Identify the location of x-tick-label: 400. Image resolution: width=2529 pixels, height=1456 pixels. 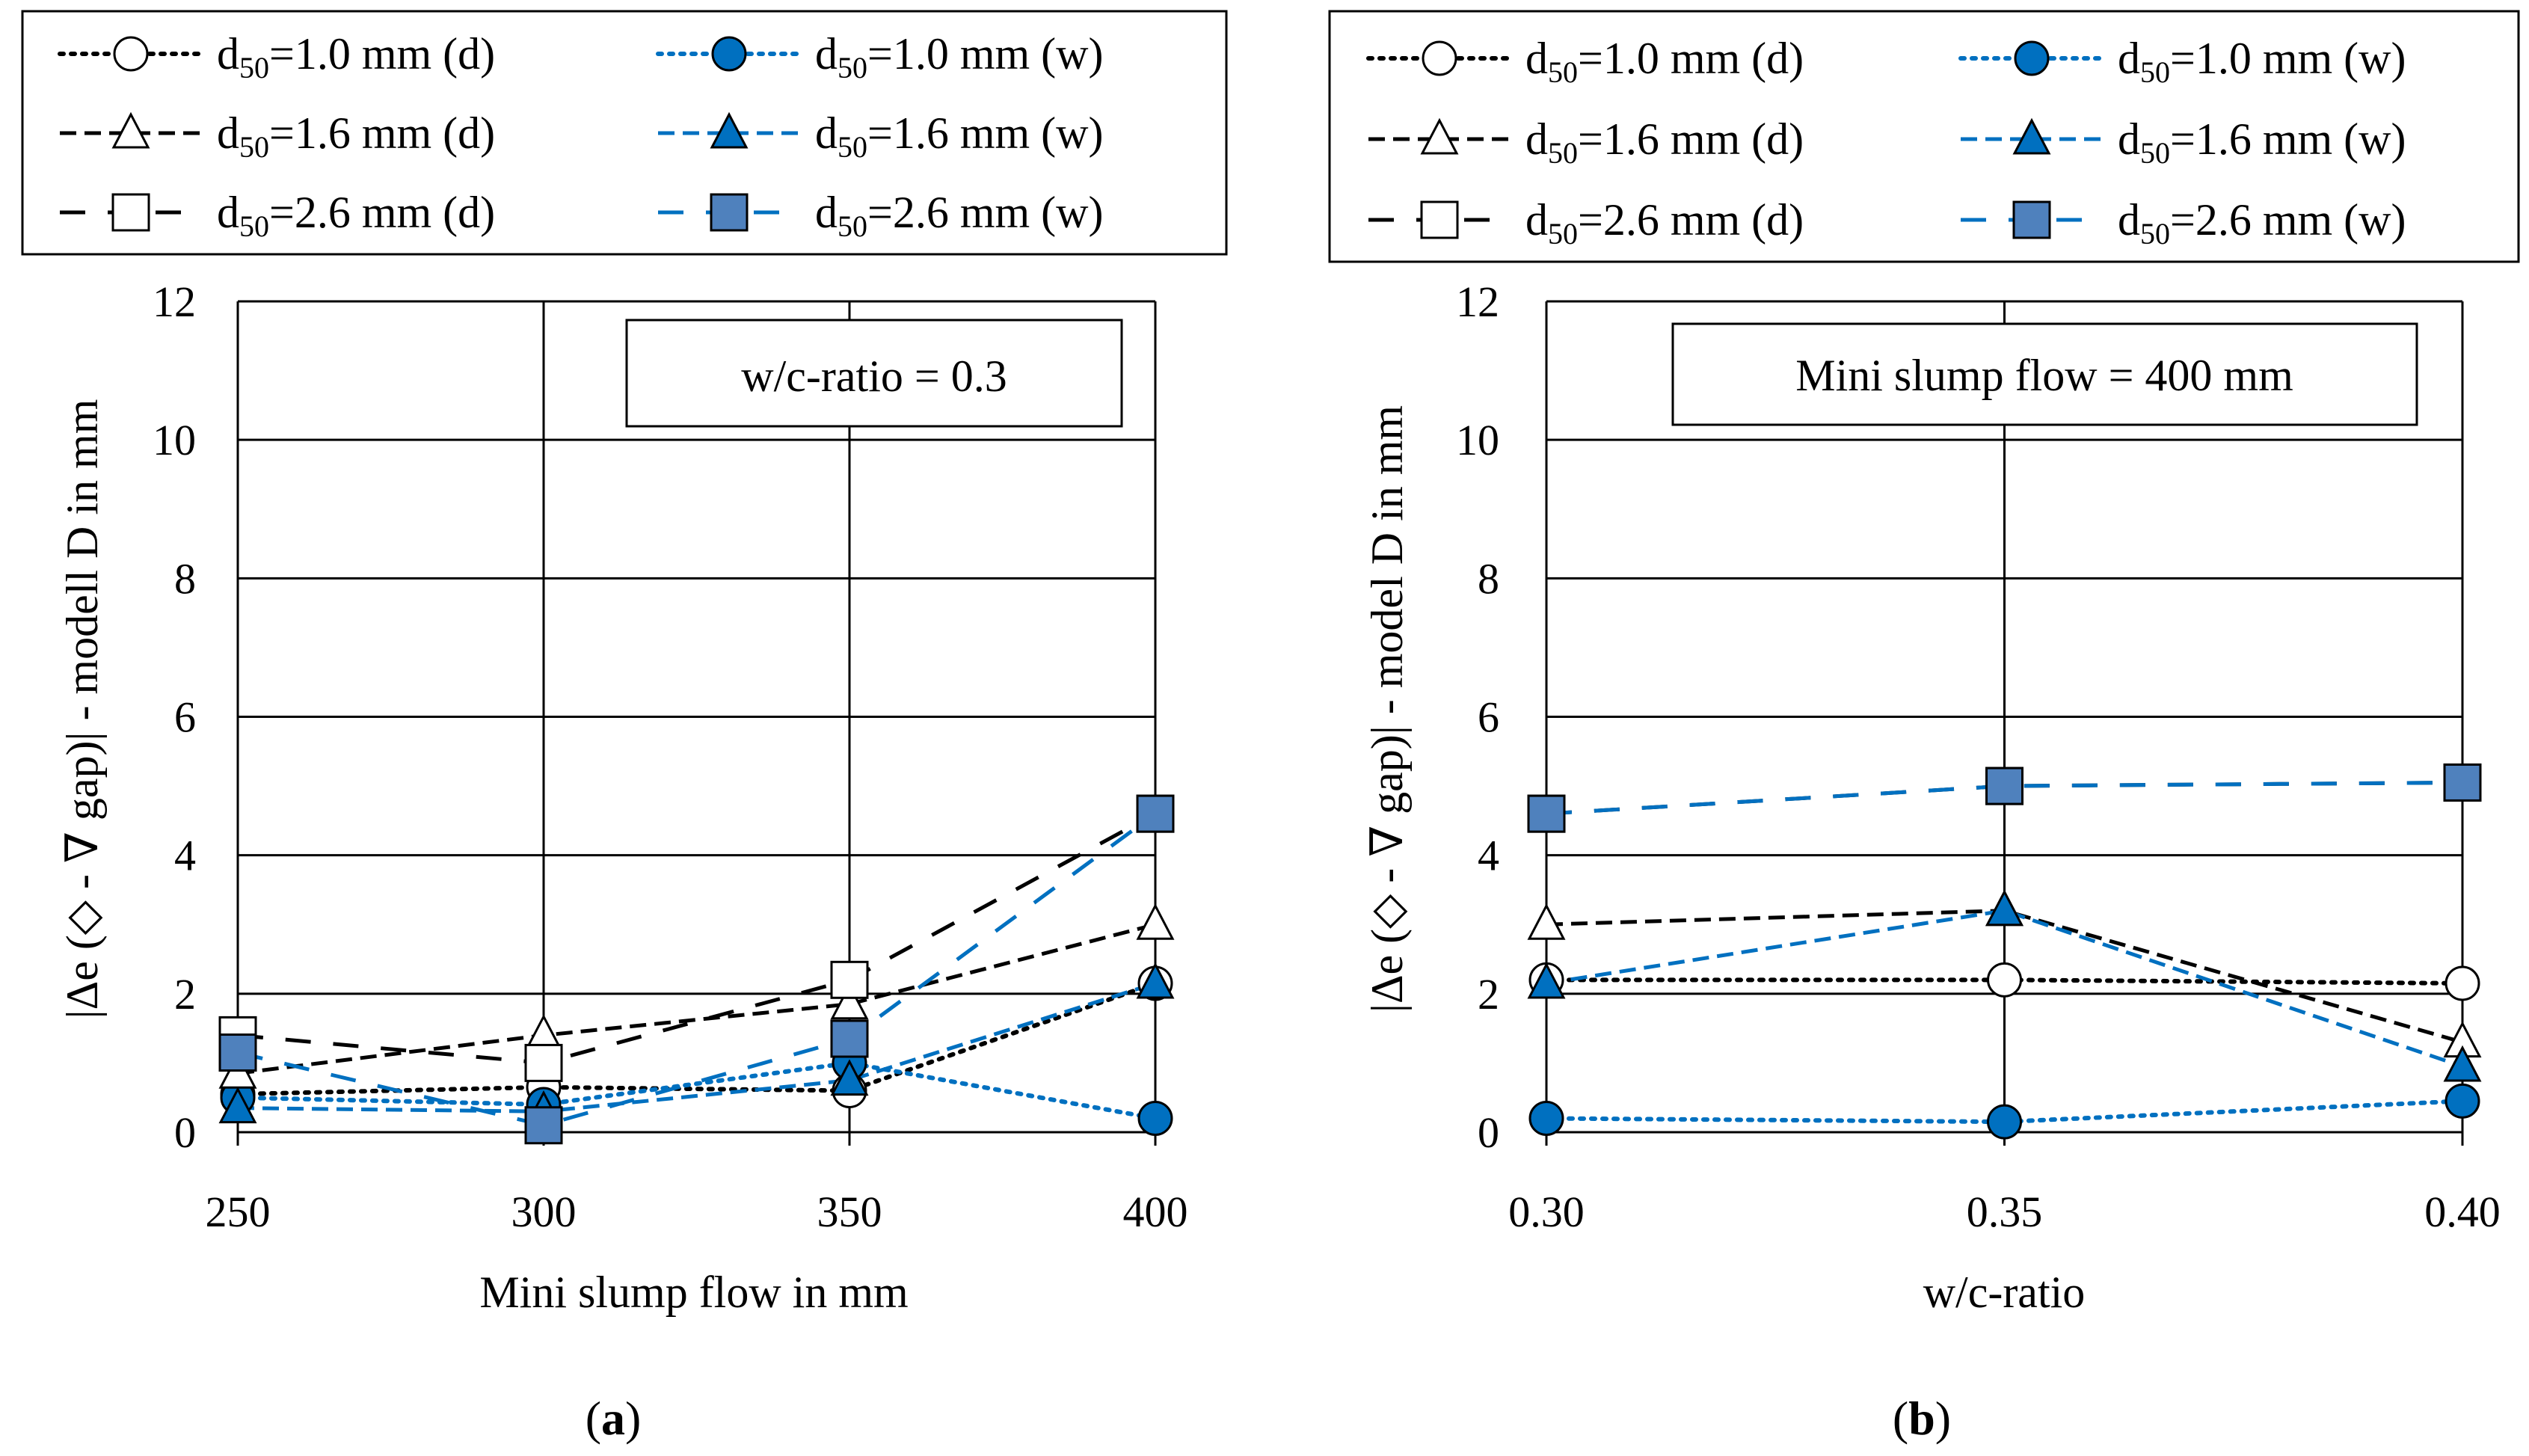
(1155, 1212).